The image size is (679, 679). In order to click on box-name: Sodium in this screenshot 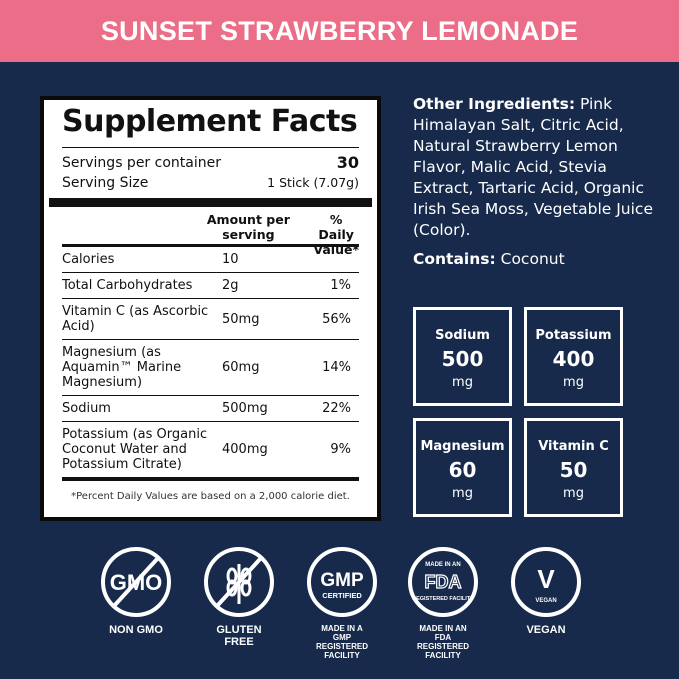, I will do `click(462, 335)`.